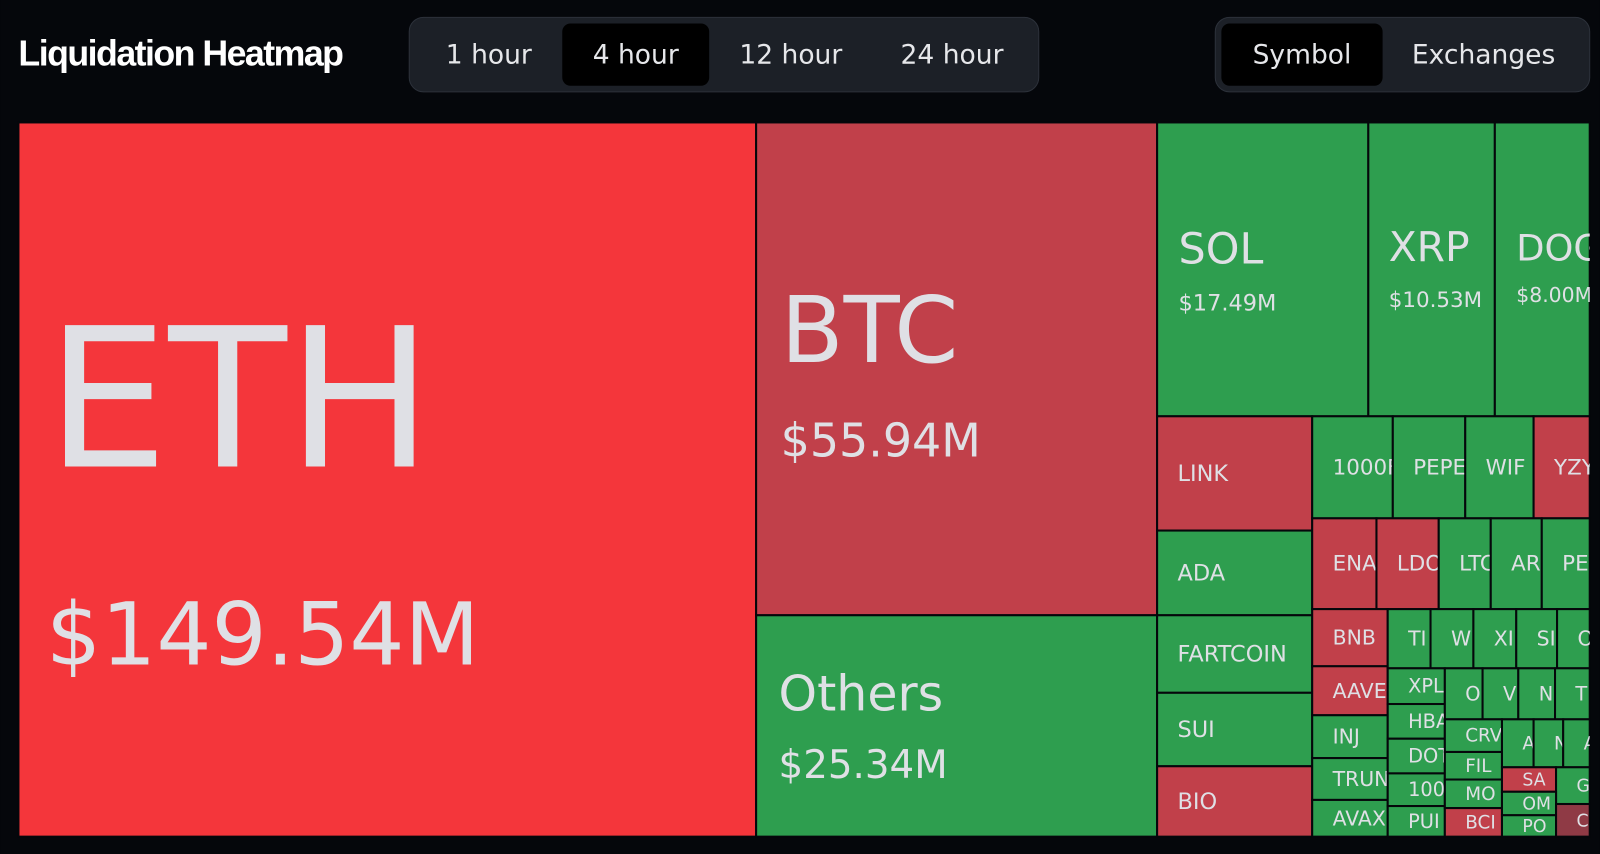 The height and width of the screenshot is (854, 1600). What do you see at coordinates (1426, 789) in the screenshot?
I see `tile-text: 100` at bounding box center [1426, 789].